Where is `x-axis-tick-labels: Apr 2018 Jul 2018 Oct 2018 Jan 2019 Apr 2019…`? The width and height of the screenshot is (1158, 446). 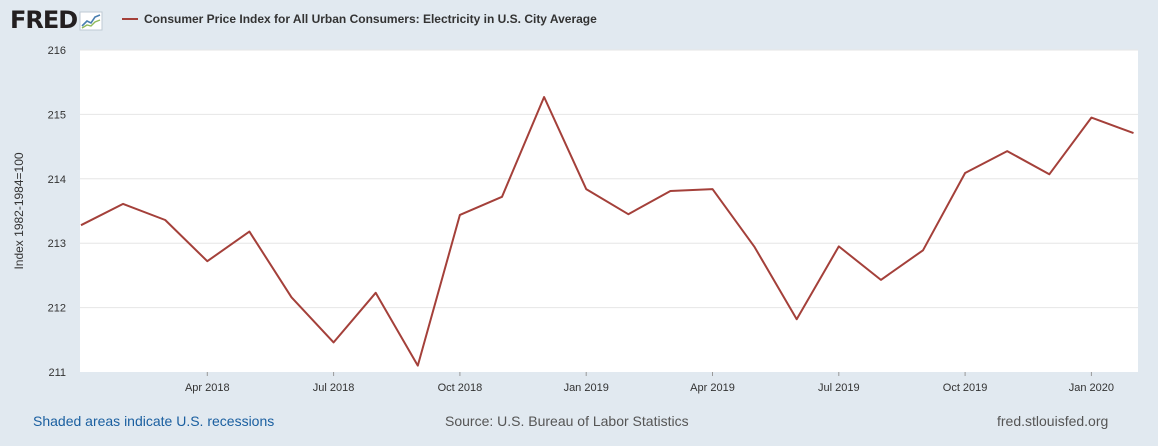 x-axis-tick-labels: Apr 2018 Jul 2018 Oct 2018 Jan 2019 Apr 2019… is located at coordinates (649, 383).